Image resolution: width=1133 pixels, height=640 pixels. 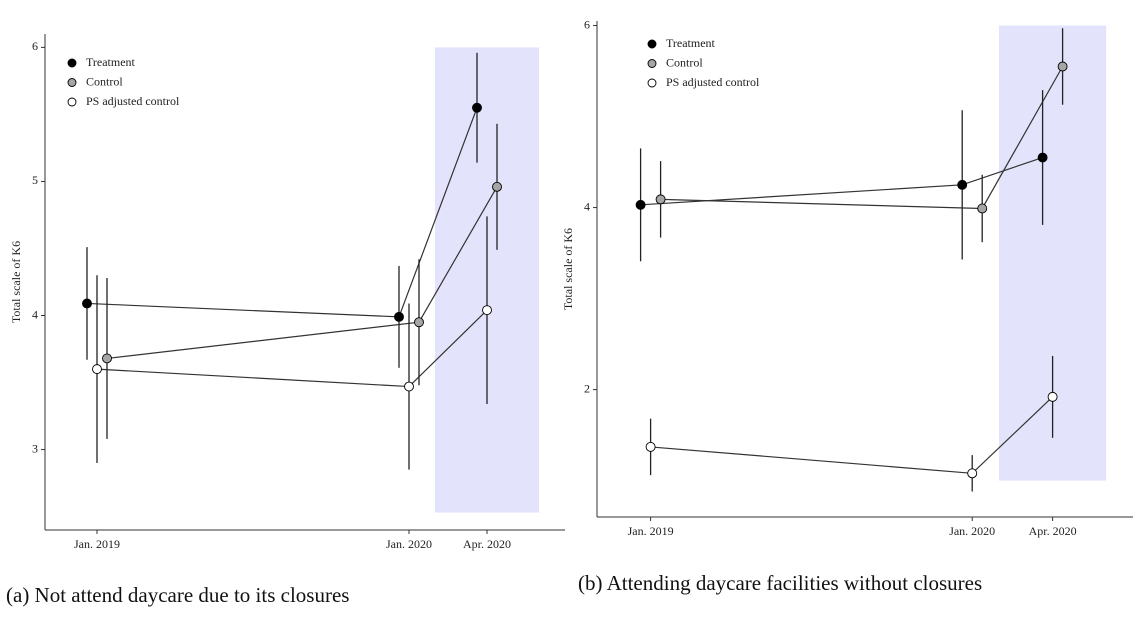 What do you see at coordinates (587, 388) in the screenshot?
I see `y-tick-label: 2` at bounding box center [587, 388].